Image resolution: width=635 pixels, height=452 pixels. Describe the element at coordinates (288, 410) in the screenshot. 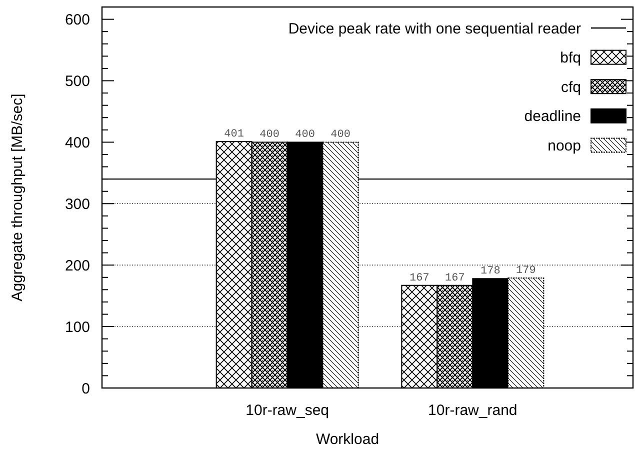

I see `x-tick-label: 10r-raw_seq` at that location.